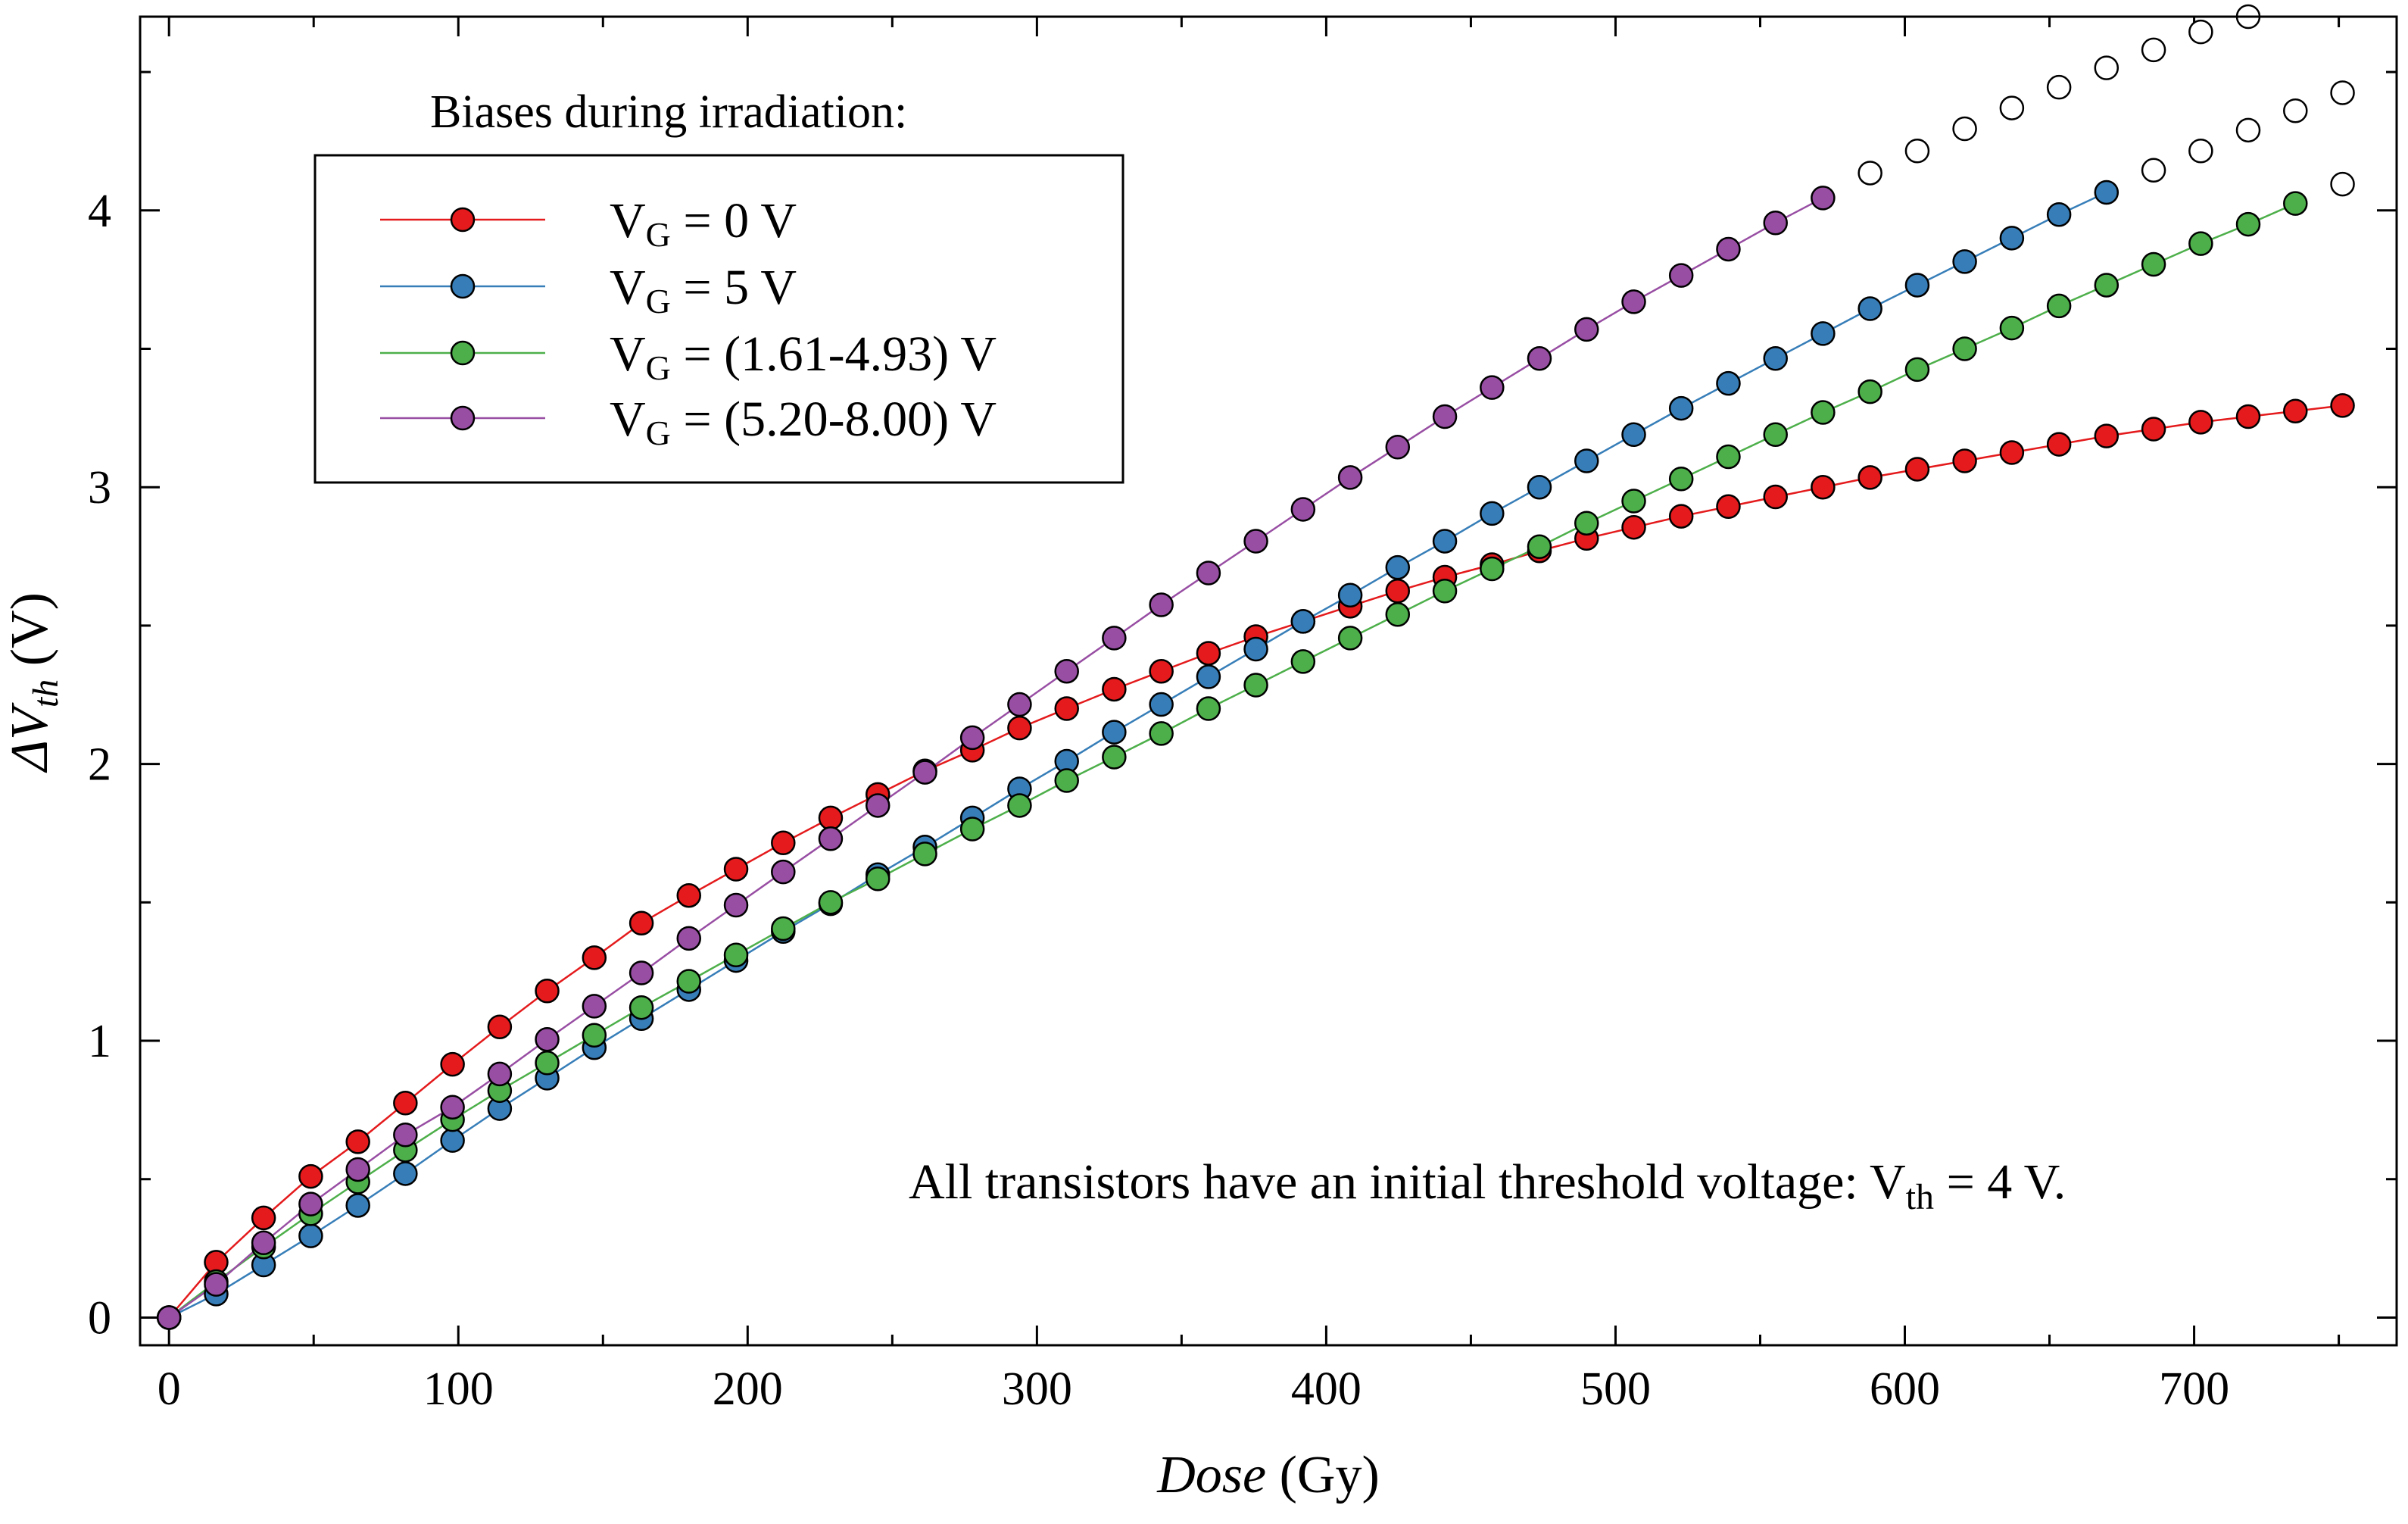  What do you see at coordinates (99, 488) in the screenshot?
I see `y-tick-label: 3` at bounding box center [99, 488].